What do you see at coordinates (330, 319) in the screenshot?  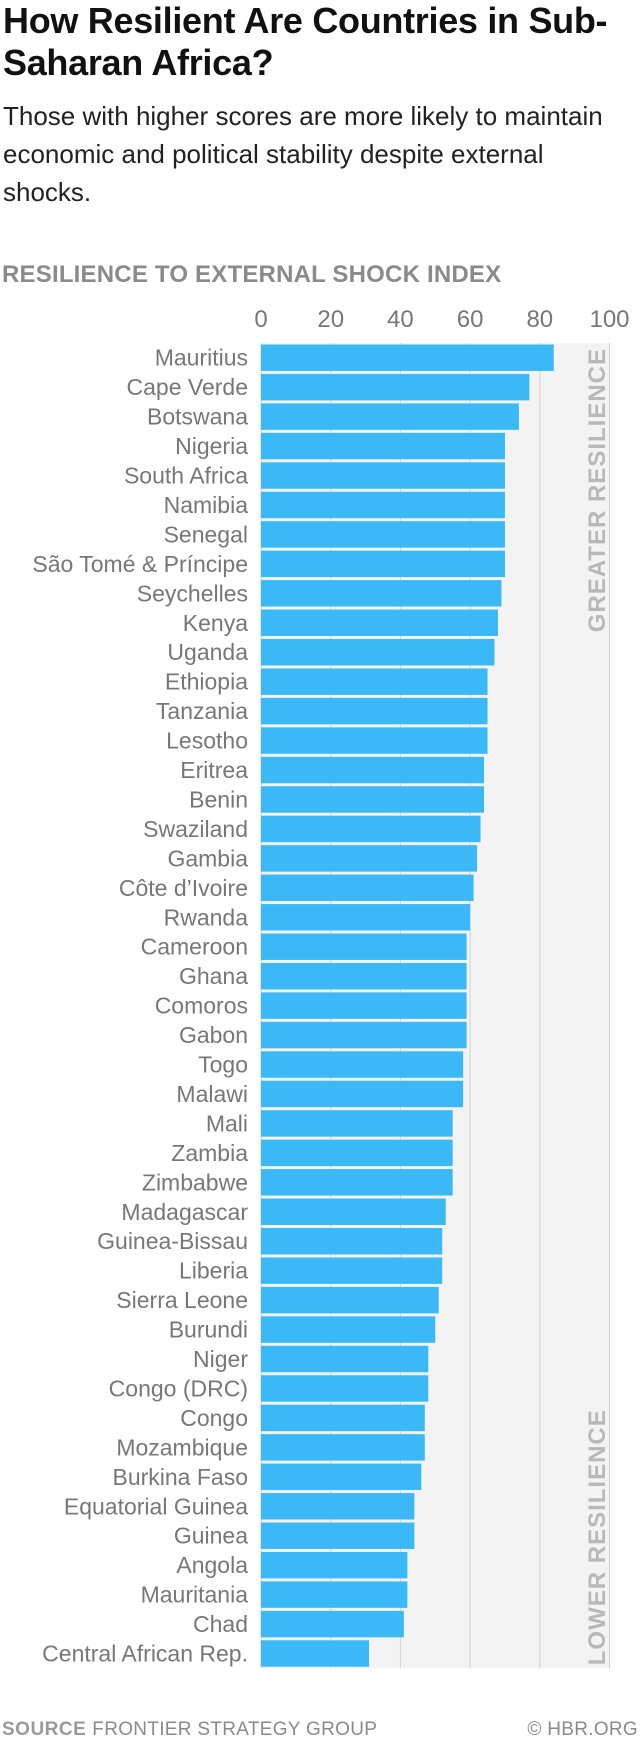 I see `x-tick-label: 20` at bounding box center [330, 319].